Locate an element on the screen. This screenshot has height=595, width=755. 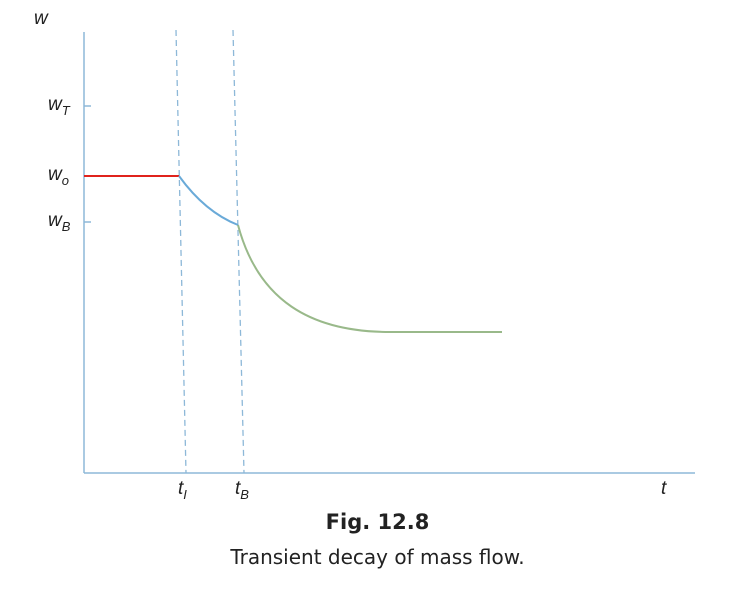
y-axis-label: w is located at coordinates (41, 18).